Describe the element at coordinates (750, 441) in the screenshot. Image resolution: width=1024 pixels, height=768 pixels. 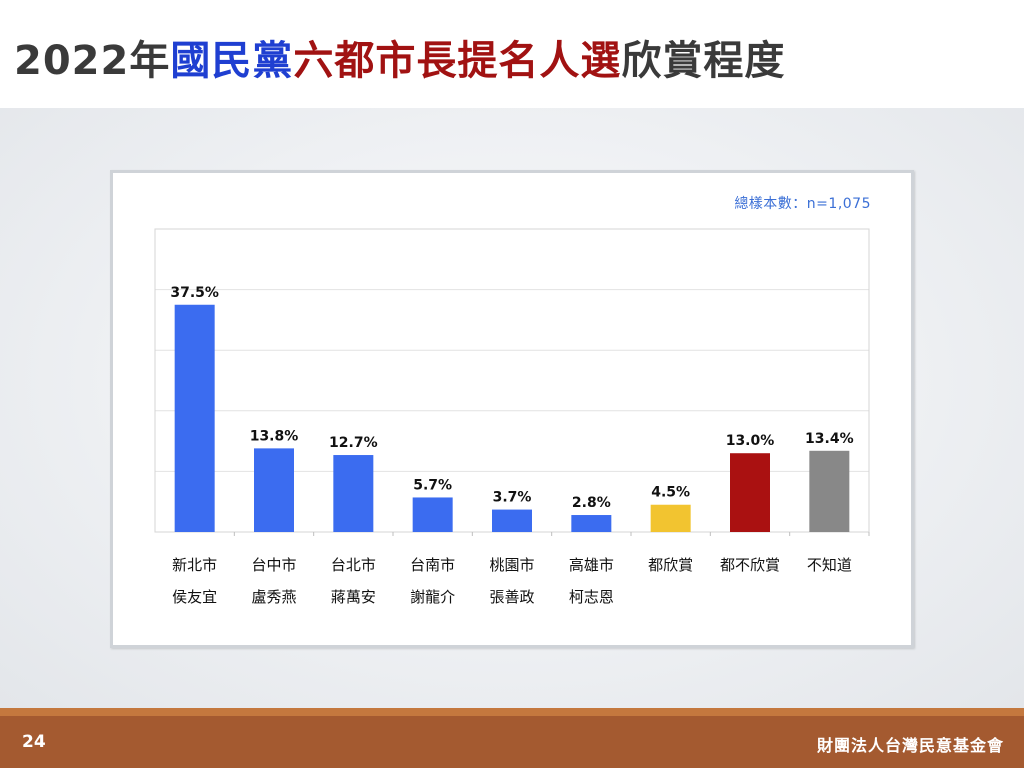
I see `data-label: 13.0%` at that location.